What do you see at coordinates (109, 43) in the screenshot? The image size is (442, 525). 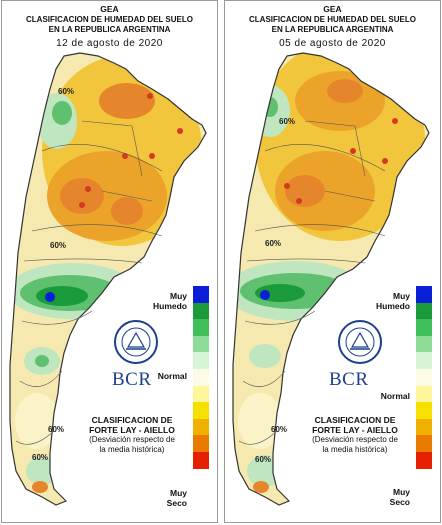 I see `map-date: 12 de agosto de 2020` at bounding box center [109, 43].